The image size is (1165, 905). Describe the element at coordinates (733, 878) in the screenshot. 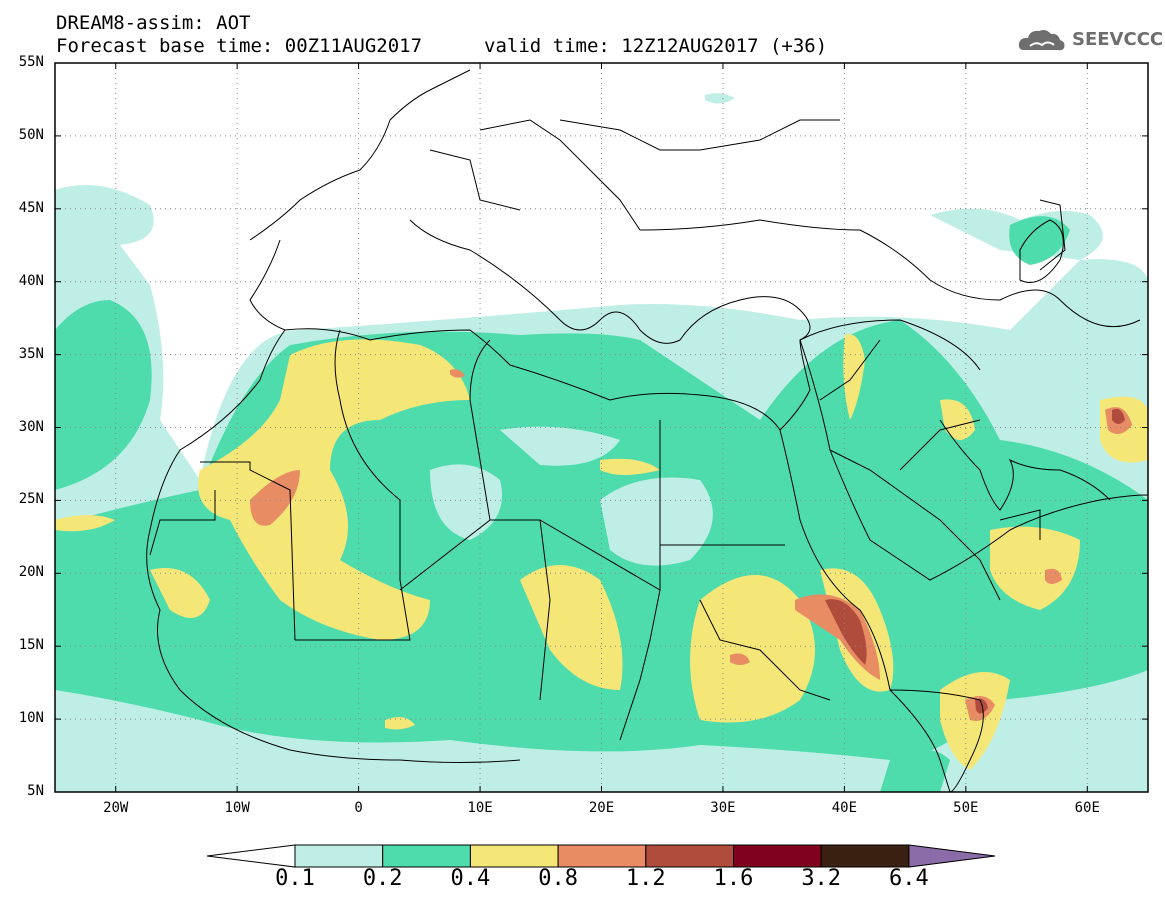

I see `colorbar-label: 1.6` at that location.